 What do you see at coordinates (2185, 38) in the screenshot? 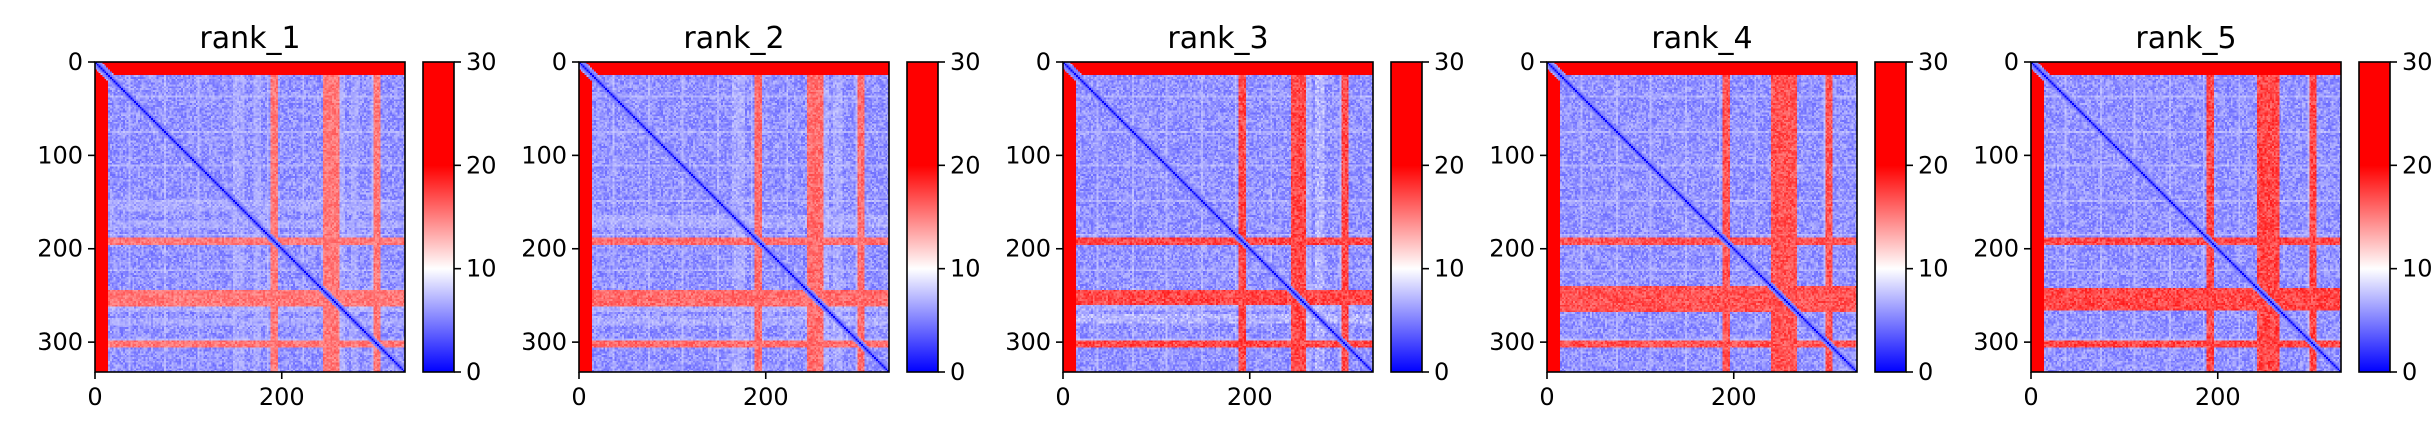
I see `panel-title: rank_5` at bounding box center [2185, 38].